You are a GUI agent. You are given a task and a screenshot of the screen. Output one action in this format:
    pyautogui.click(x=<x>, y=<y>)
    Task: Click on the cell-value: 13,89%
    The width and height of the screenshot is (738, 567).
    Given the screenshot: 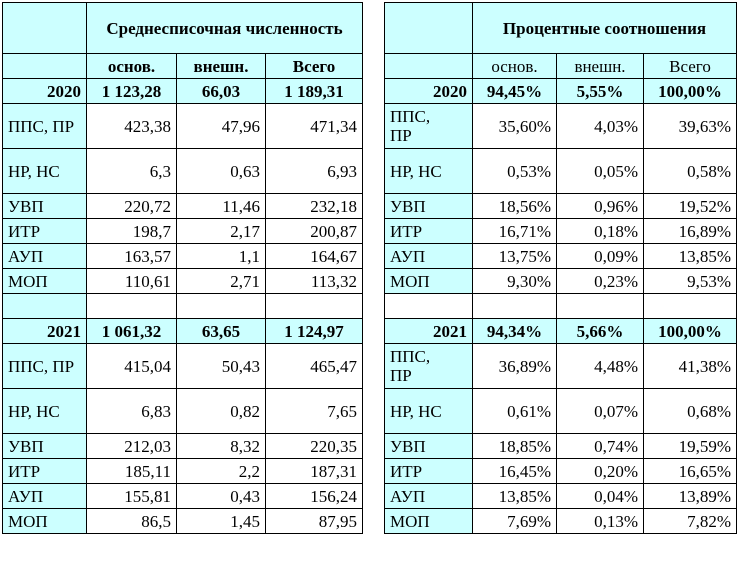 What is the action you would take?
    pyautogui.click(x=690, y=496)
    